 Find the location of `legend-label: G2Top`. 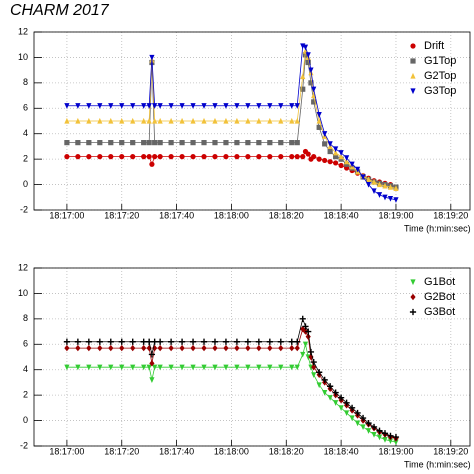

legend-label: G2Top is located at coordinates (440, 76).